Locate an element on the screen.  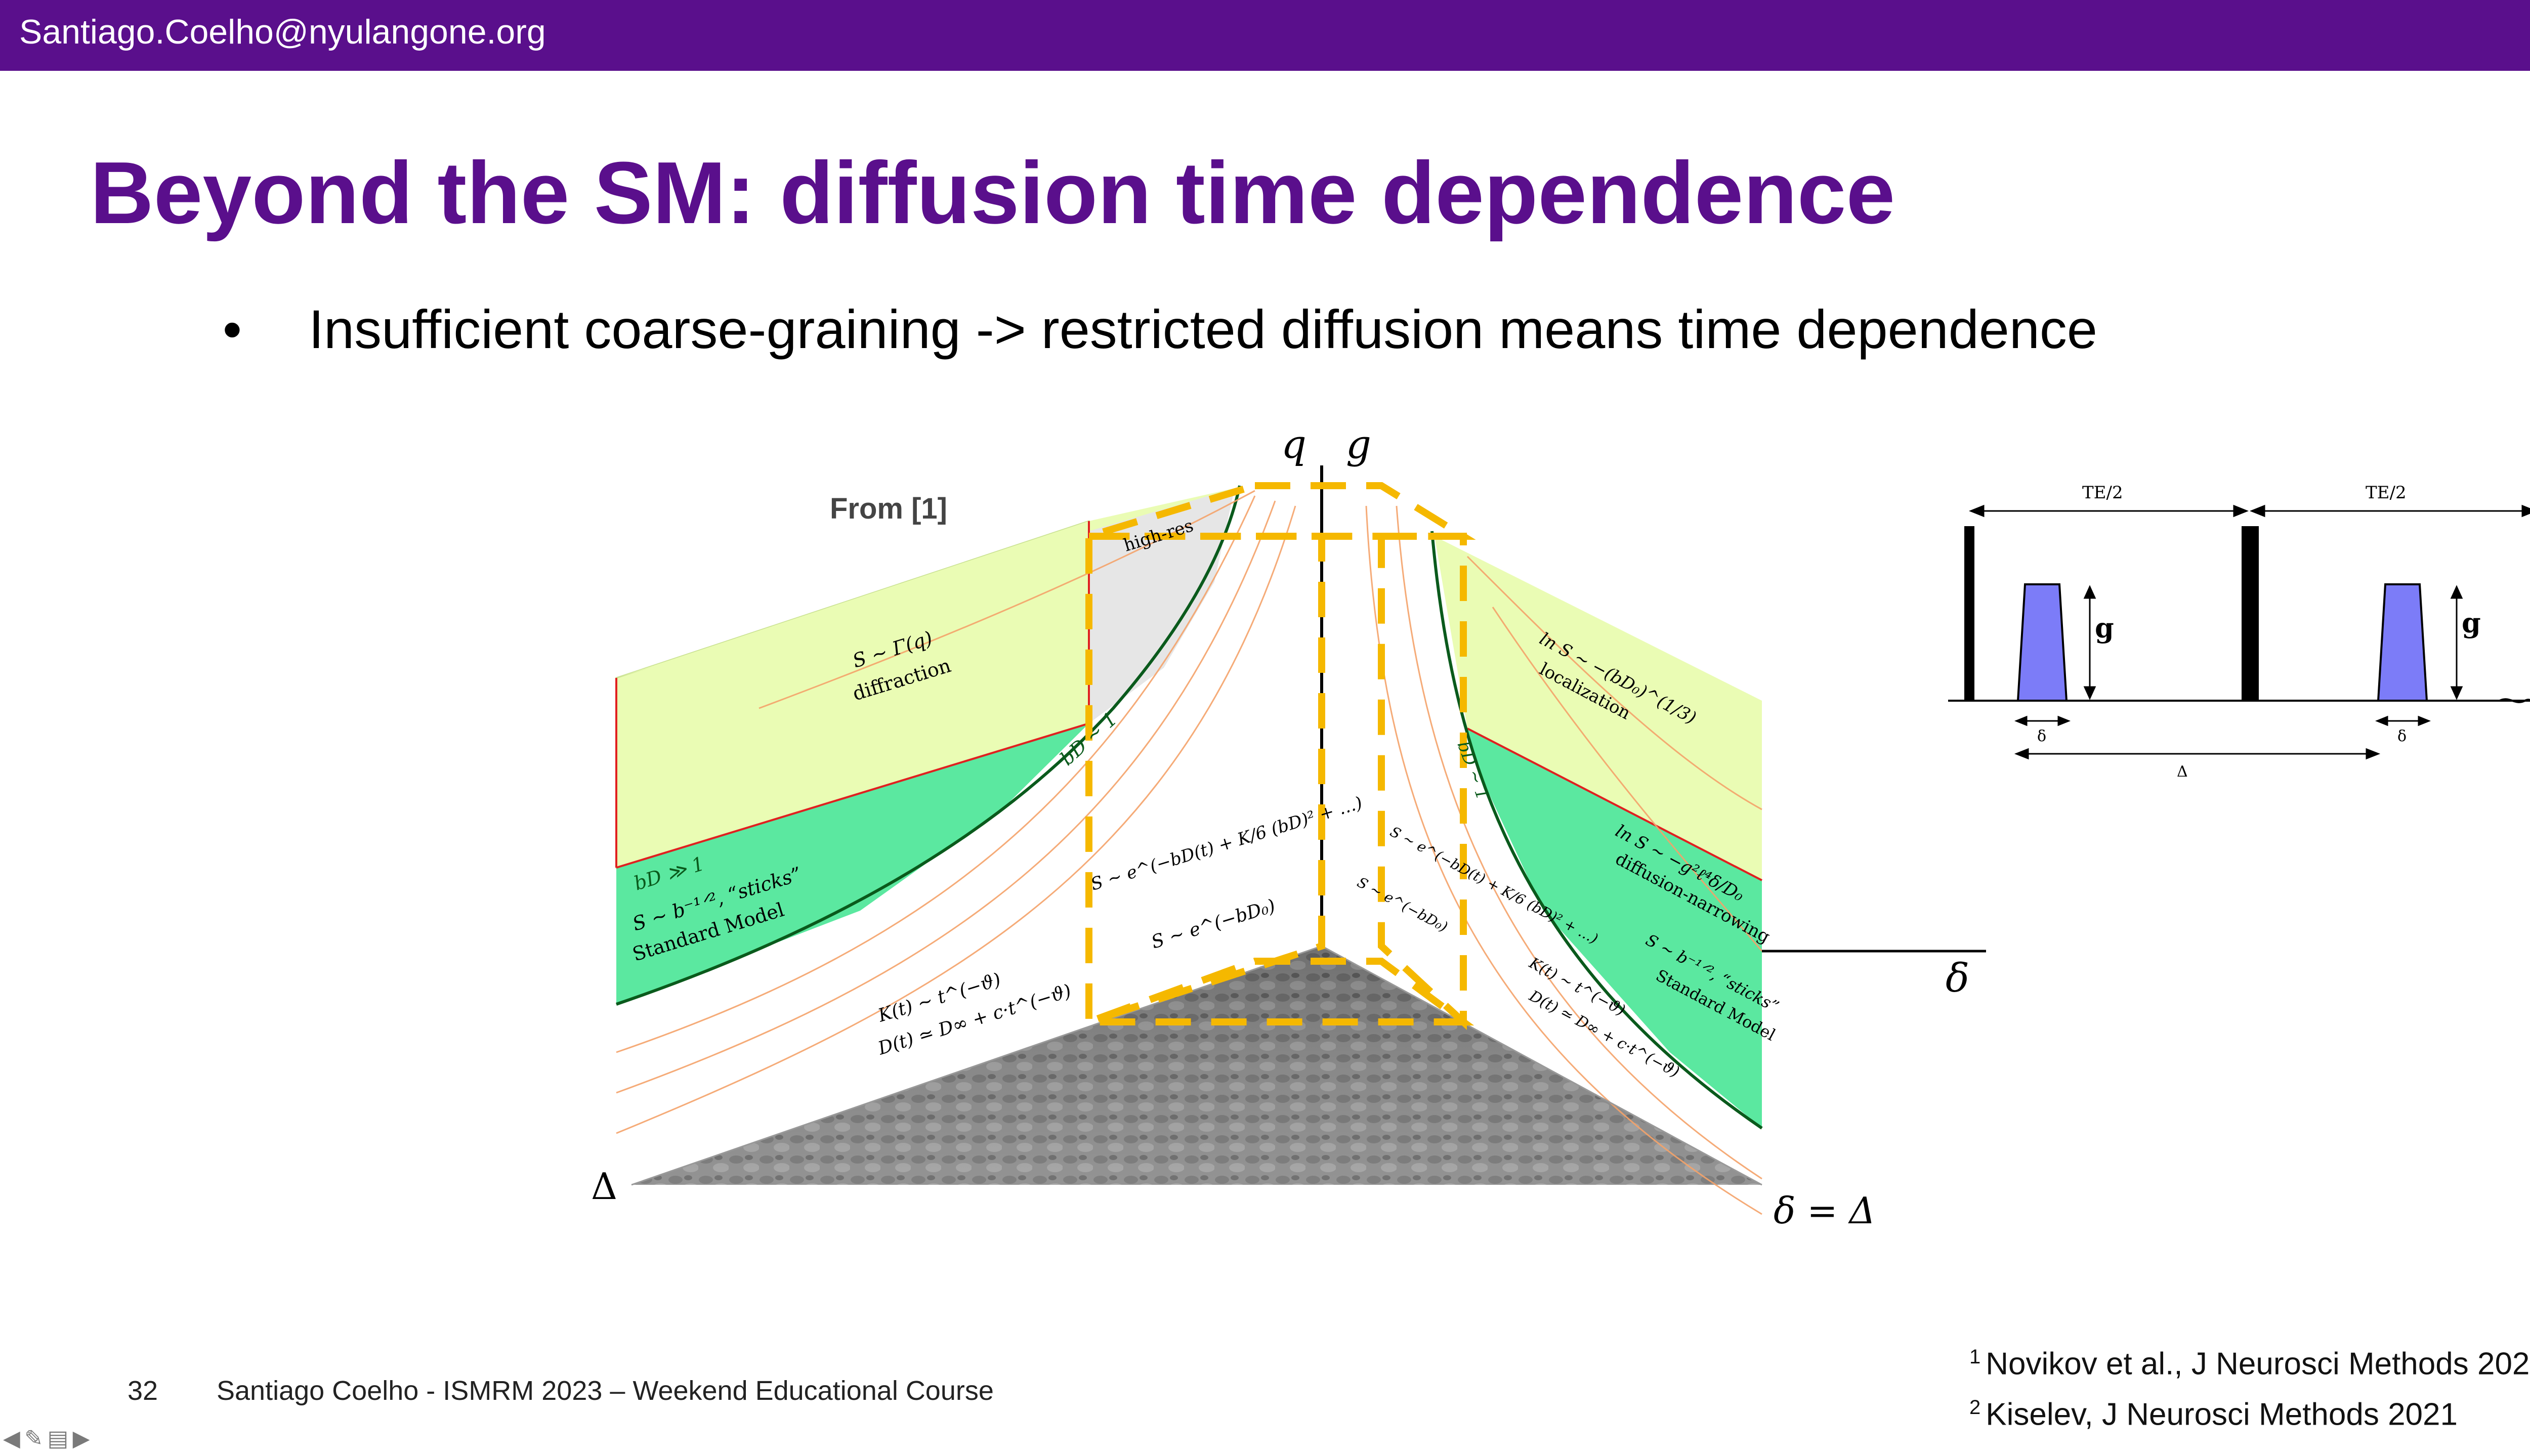
next-slide-icon: ▶ is located at coordinates (81, 1438).